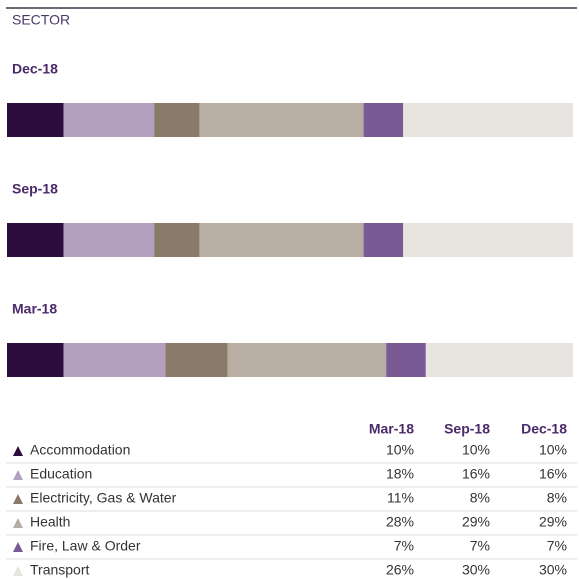  I want to click on category-label: Sep-18, so click(35, 189).